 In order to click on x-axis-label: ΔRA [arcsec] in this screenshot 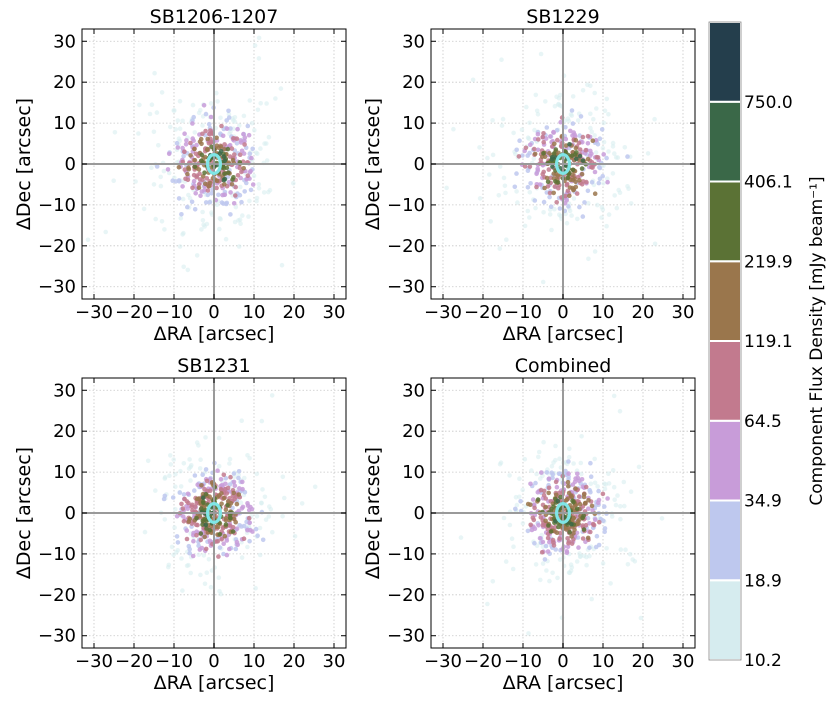, I will do `click(563, 683)`.